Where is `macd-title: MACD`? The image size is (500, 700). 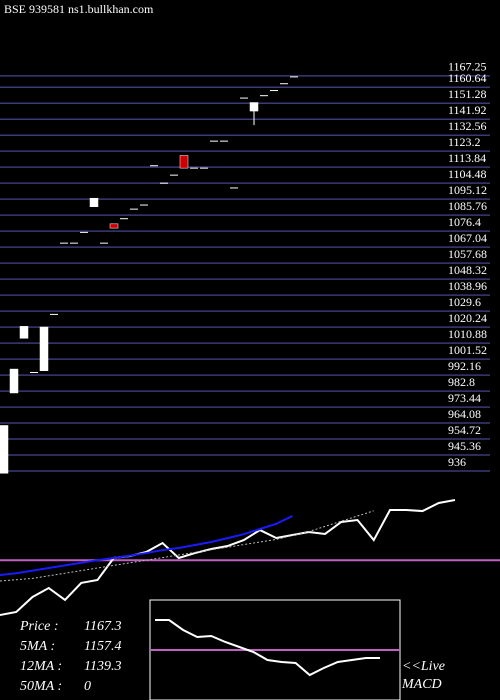 macd-title: MACD is located at coordinates (421, 684).